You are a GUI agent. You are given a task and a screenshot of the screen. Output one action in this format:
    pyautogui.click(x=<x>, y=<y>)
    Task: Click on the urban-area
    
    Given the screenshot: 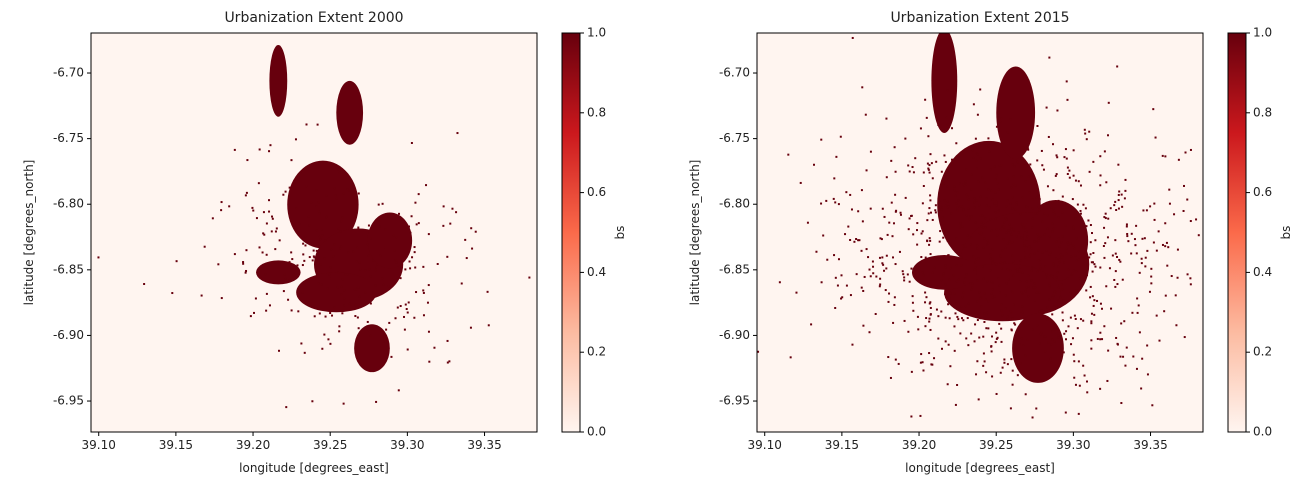 What is the action you would take?
    pyautogui.click(x=278, y=80)
    